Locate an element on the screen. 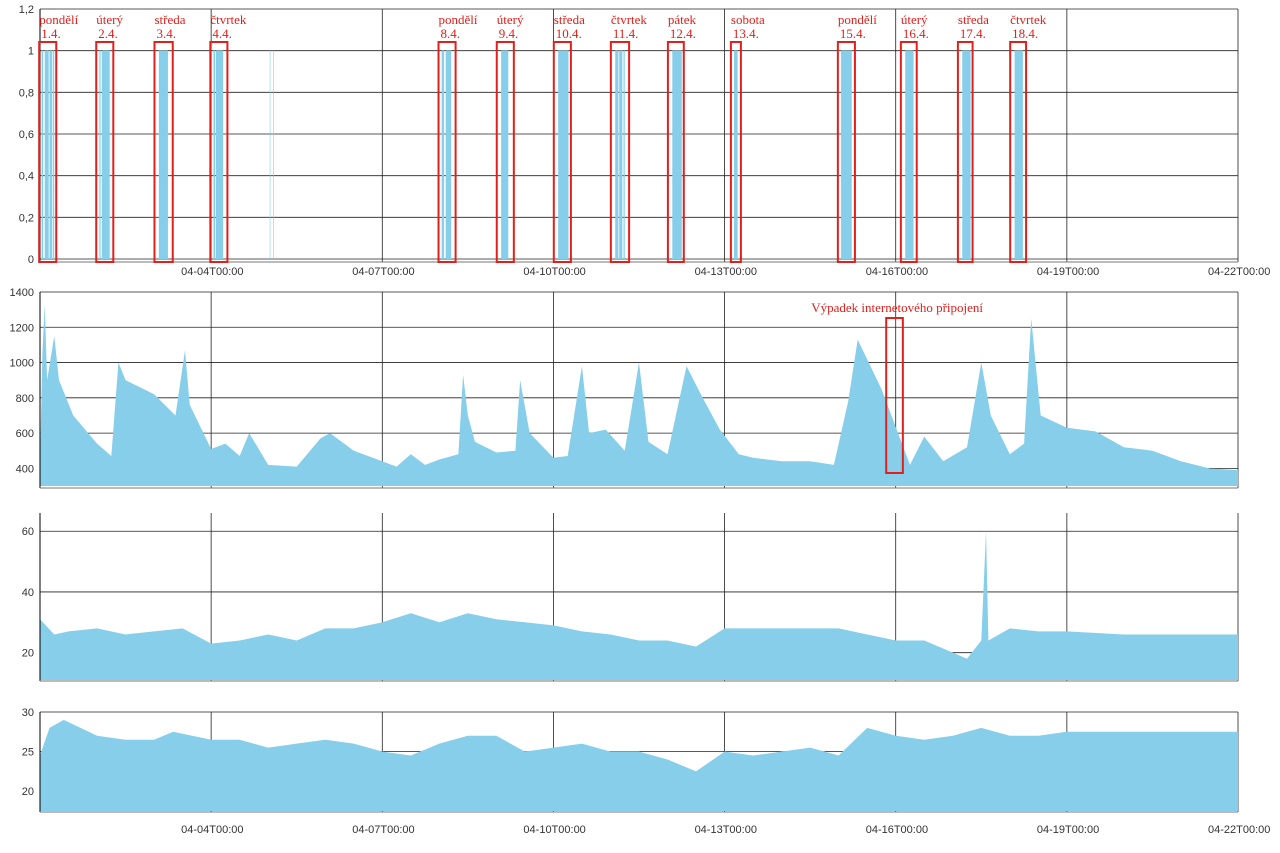  y-tick-label: 0,2 is located at coordinates (26, 218).